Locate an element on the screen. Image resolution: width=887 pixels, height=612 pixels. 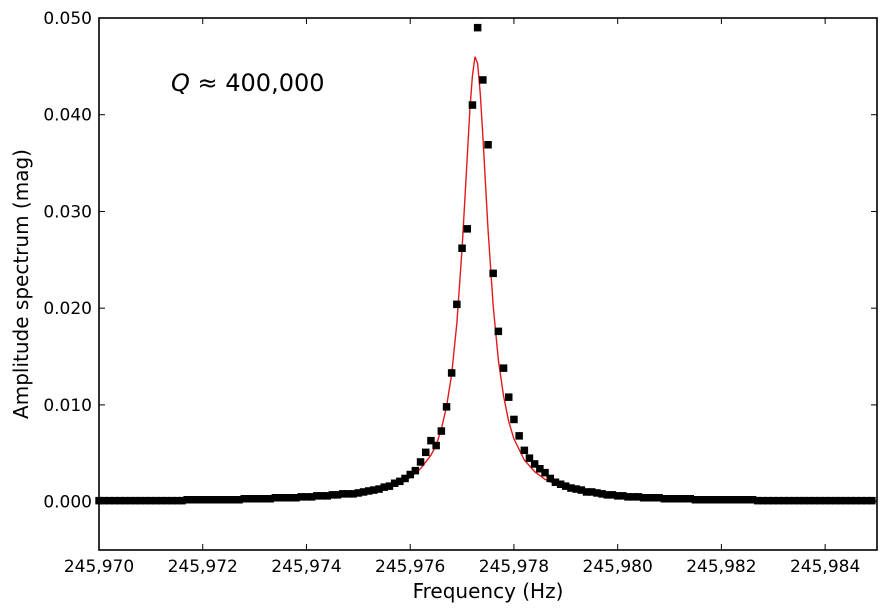
x-tick-label: 245,978 is located at coordinates (514, 567).